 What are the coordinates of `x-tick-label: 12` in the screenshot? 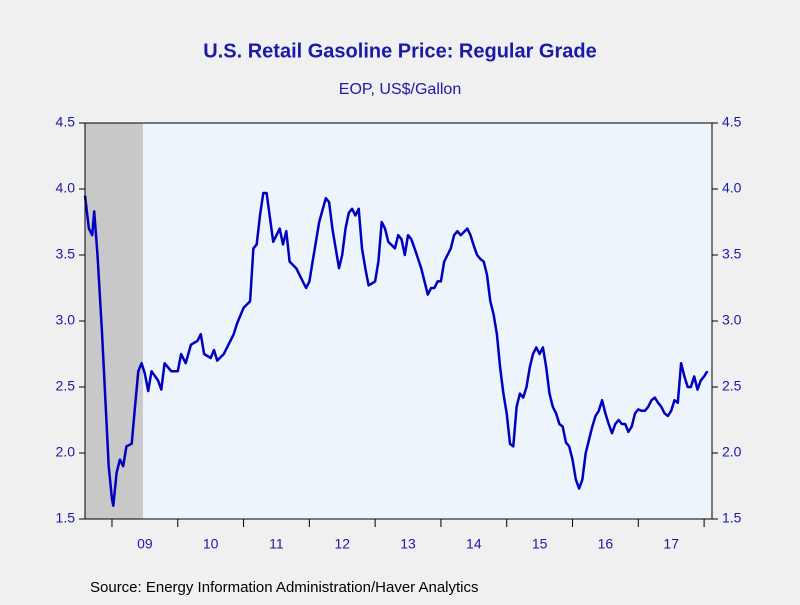 It's located at (342, 544).